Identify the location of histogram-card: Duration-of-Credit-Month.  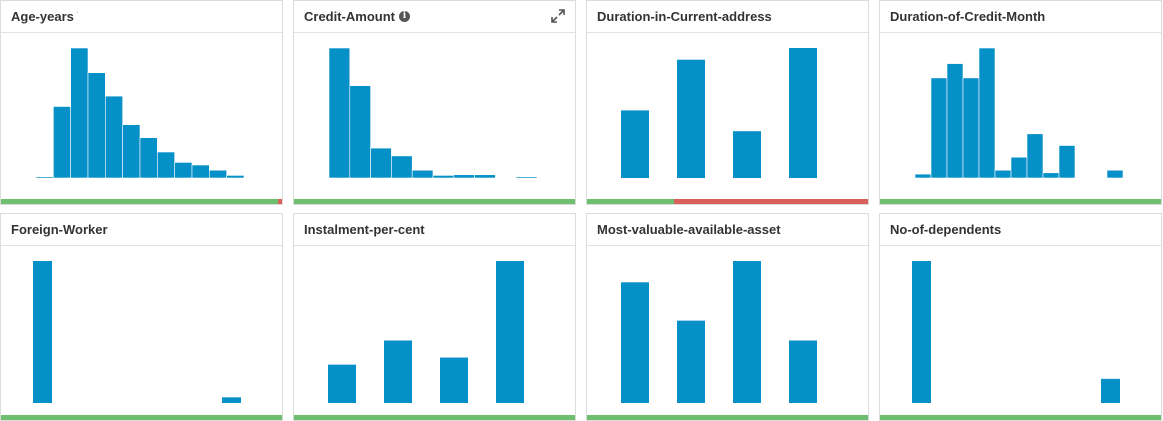
(1020, 102).